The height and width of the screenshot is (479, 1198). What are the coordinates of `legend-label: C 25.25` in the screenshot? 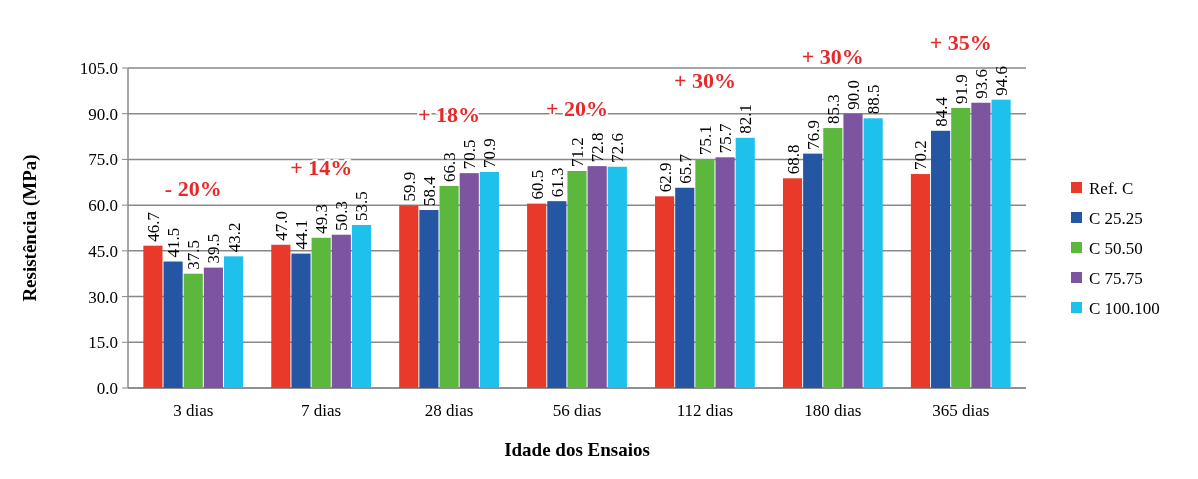 It's located at (1116, 218).